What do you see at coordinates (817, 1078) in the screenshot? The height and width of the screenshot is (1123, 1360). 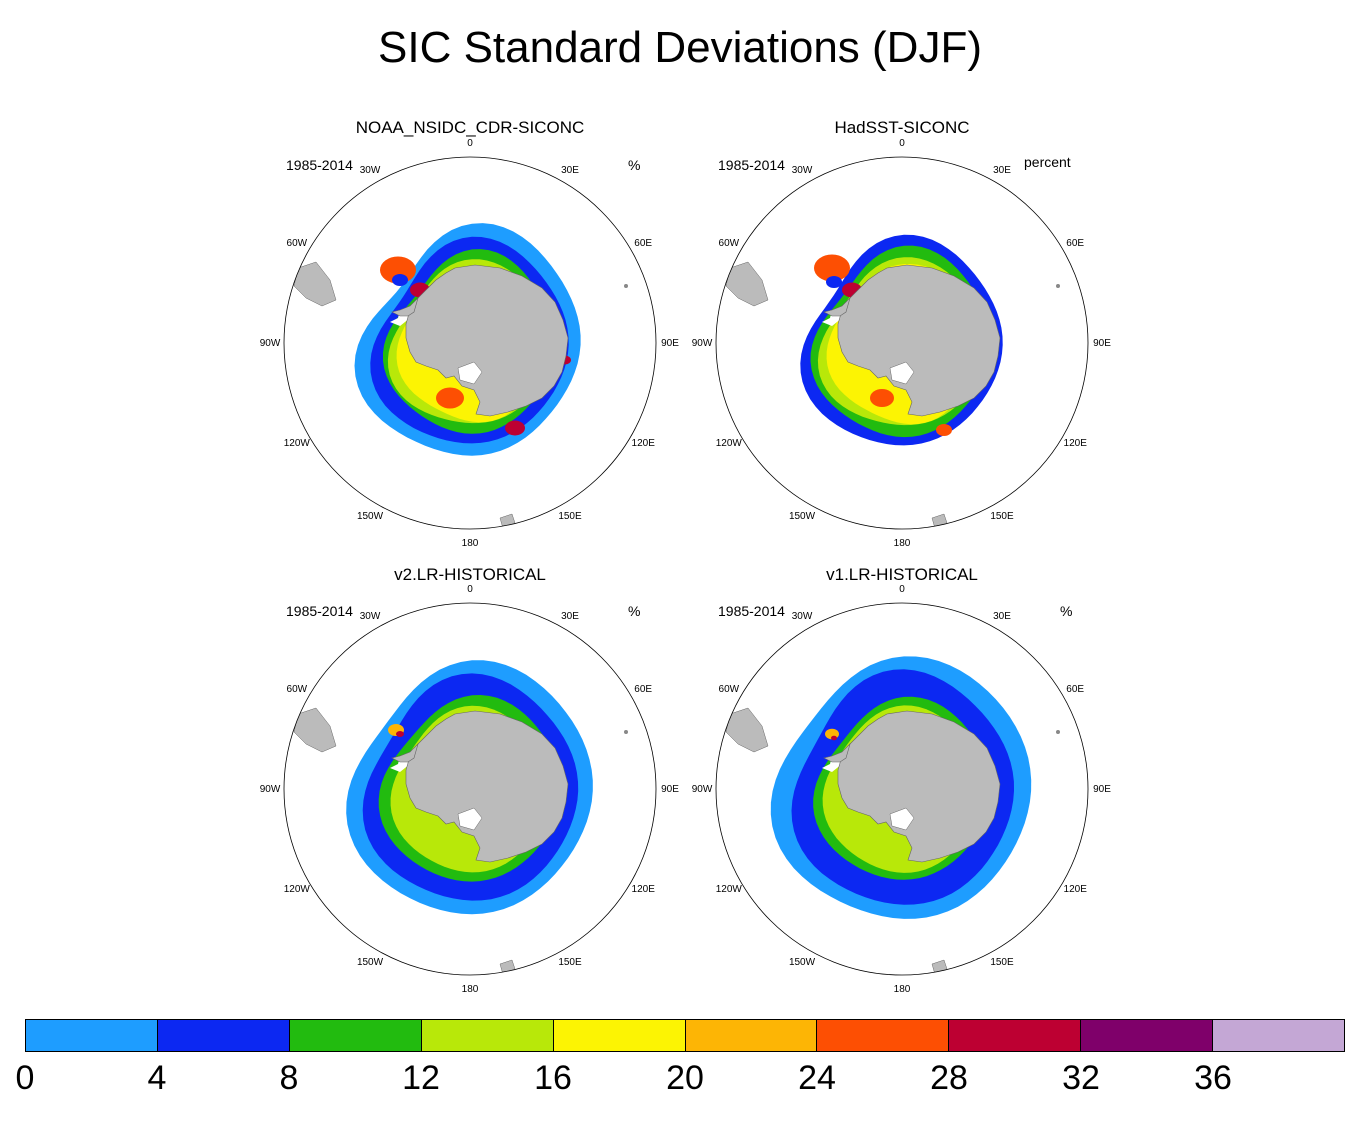 I see `colorbar-tick-label: 24` at bounding box center [817, 1078].